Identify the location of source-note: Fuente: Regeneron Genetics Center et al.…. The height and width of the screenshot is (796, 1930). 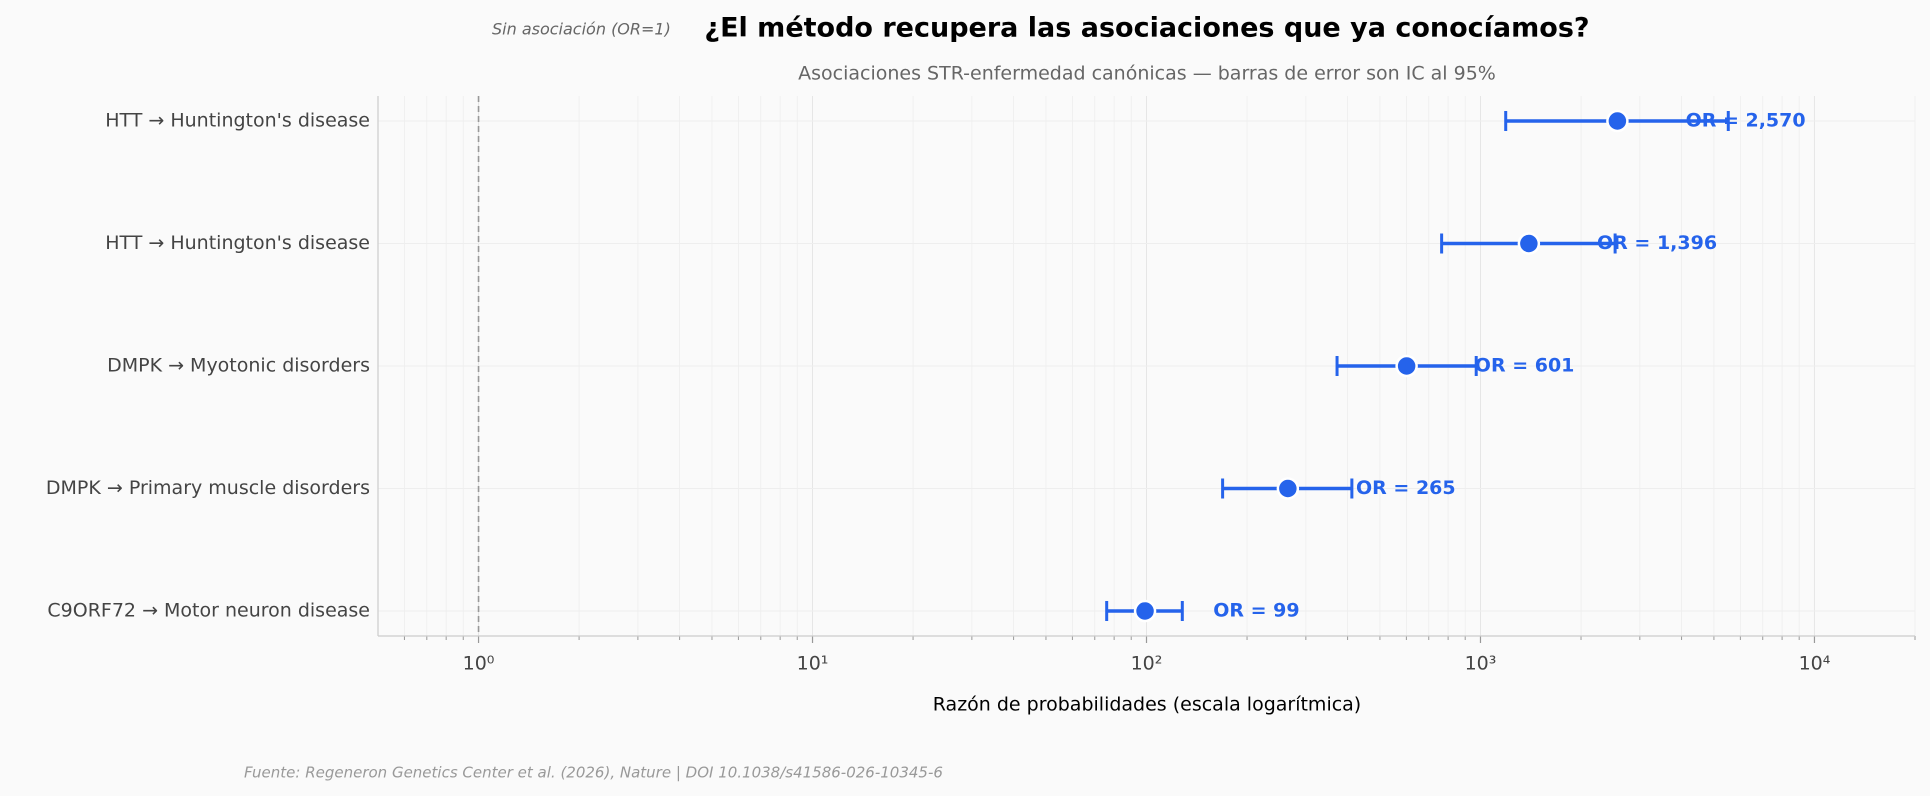
(593, 773).